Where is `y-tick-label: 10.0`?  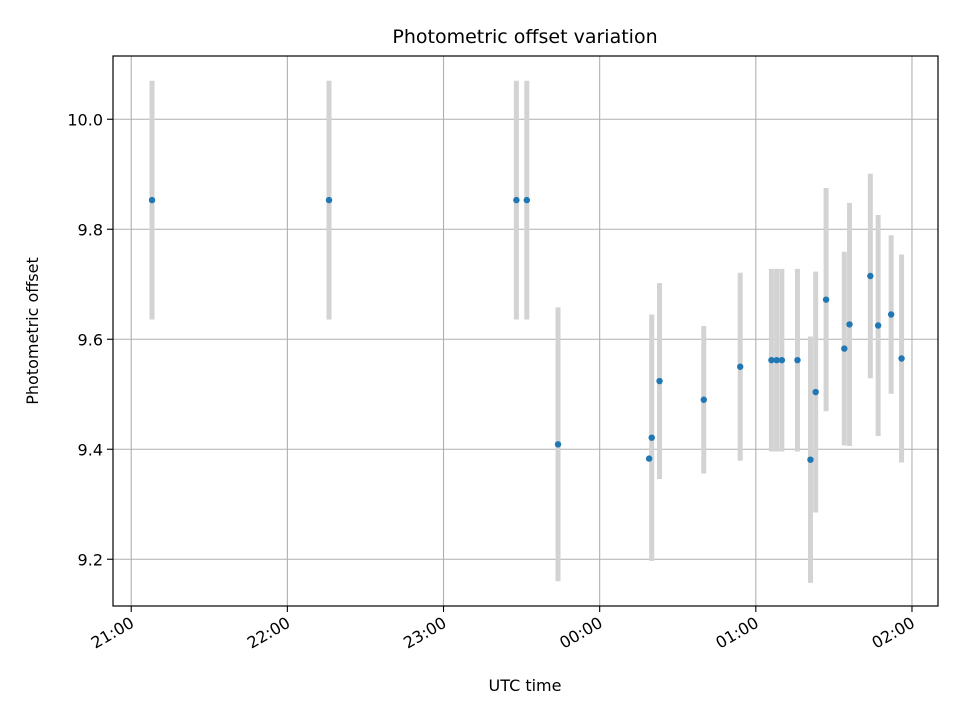
y-tick-label: 10.0 is located at coordinates (85, 119).